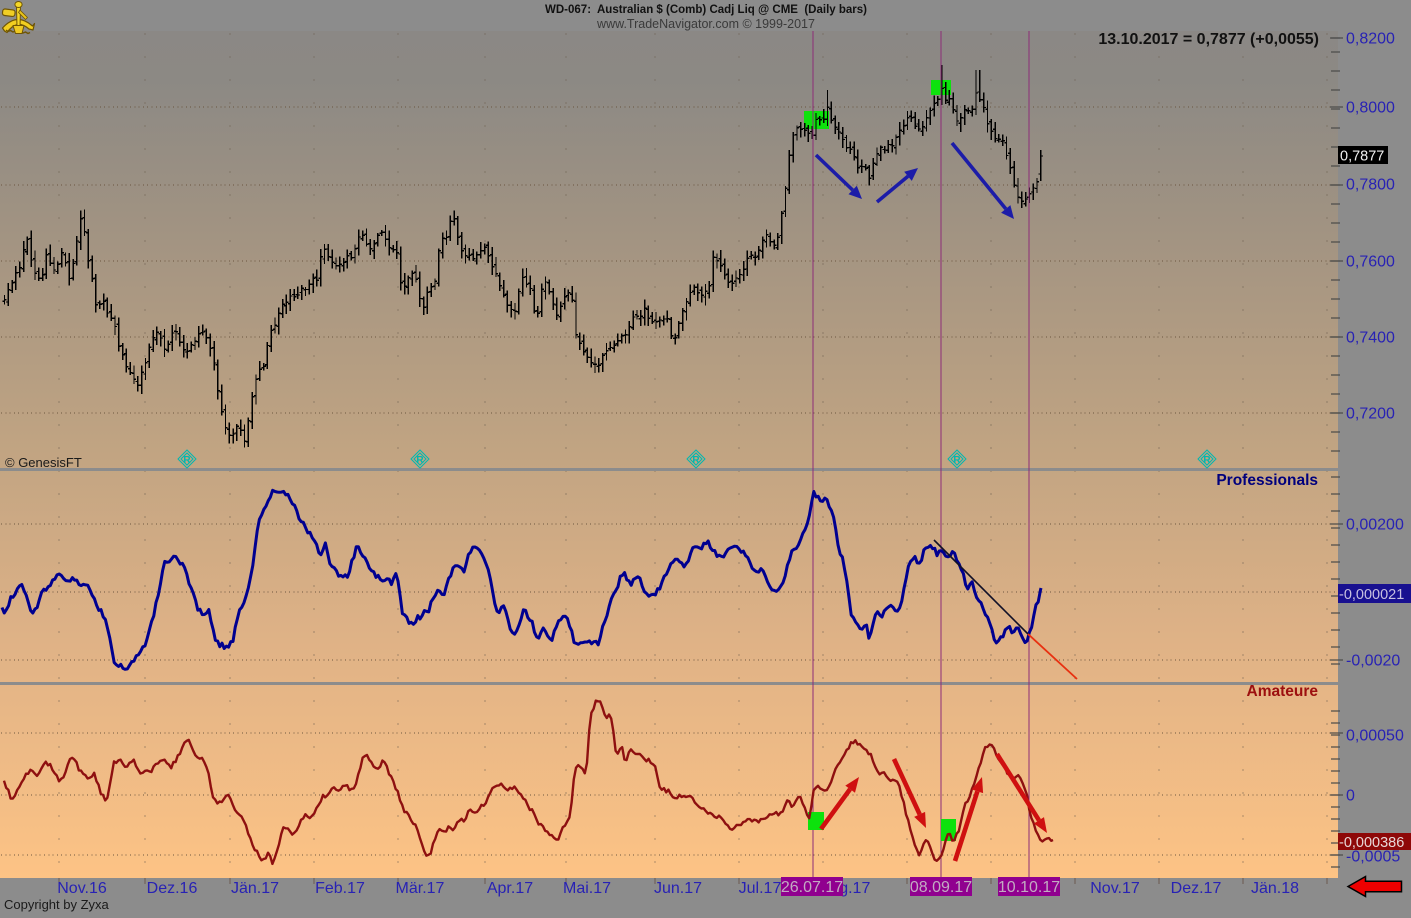  I want to click on svg-text: 0,7200, so click(1370, 414).